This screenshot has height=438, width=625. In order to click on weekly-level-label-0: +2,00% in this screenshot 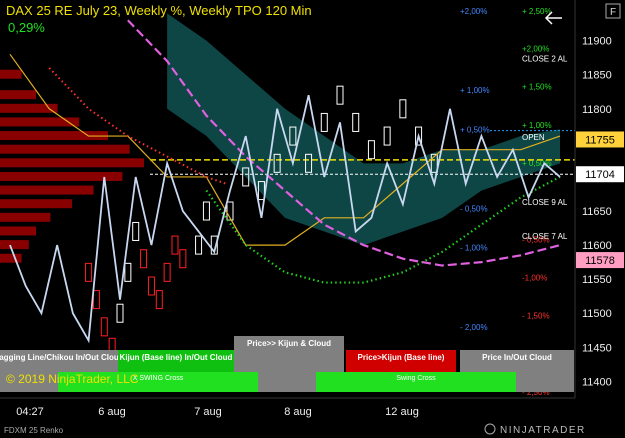, I will do `click(473, 11)`.